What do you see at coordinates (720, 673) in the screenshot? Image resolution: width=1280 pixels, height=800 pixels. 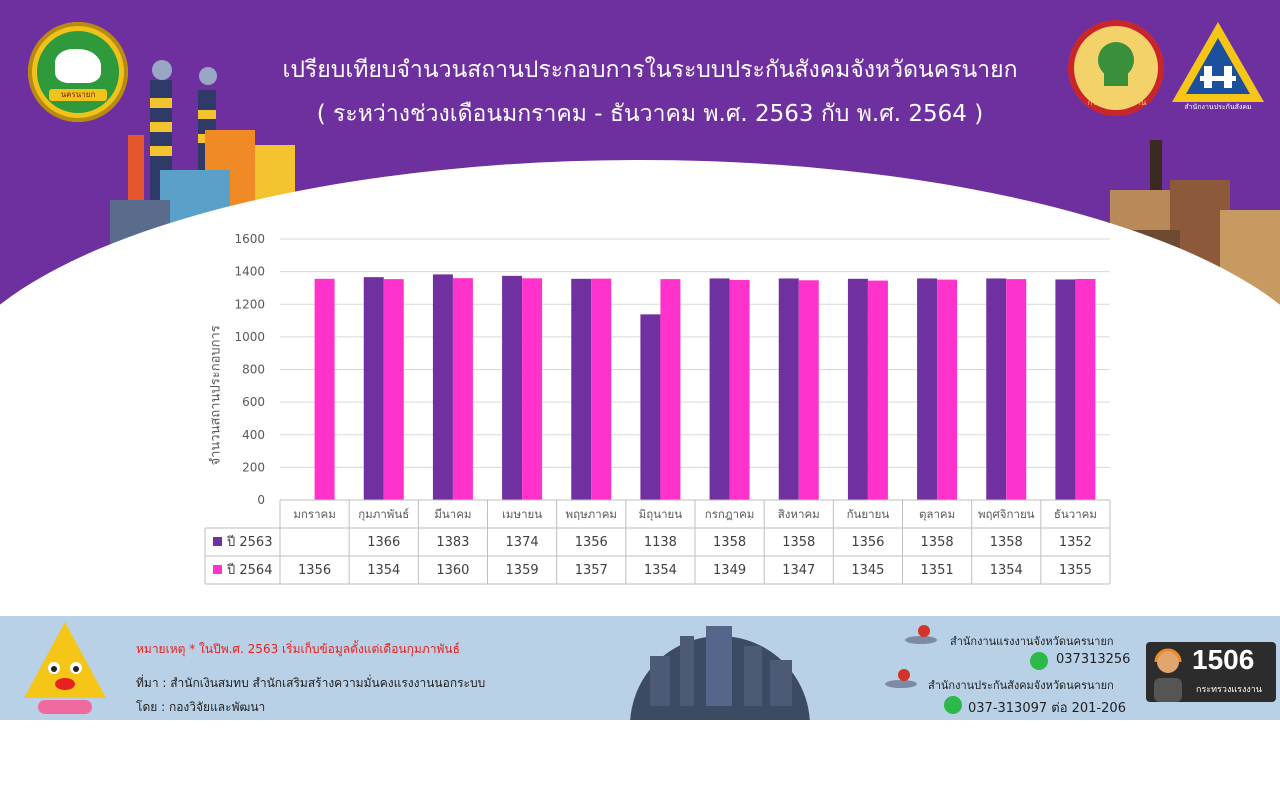 I see `city-skyline-illustration` at bounding box center [720, 673].